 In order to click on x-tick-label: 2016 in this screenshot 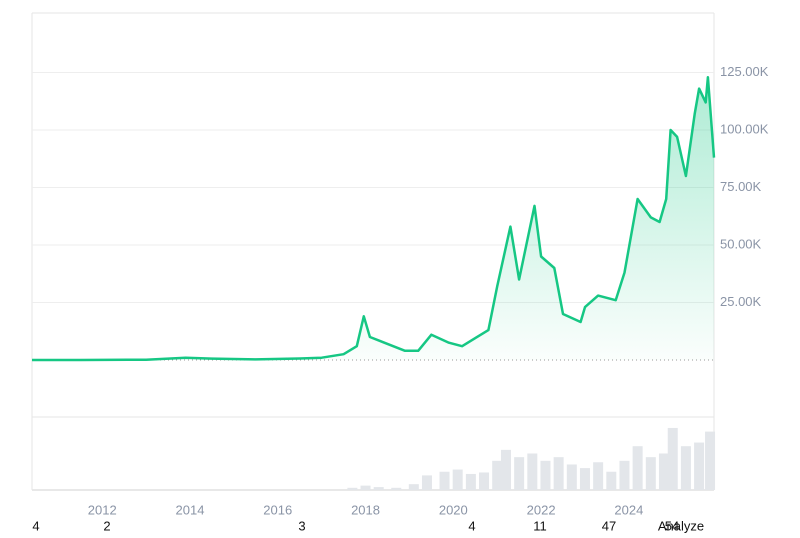, I will do `click(277, 509)`.